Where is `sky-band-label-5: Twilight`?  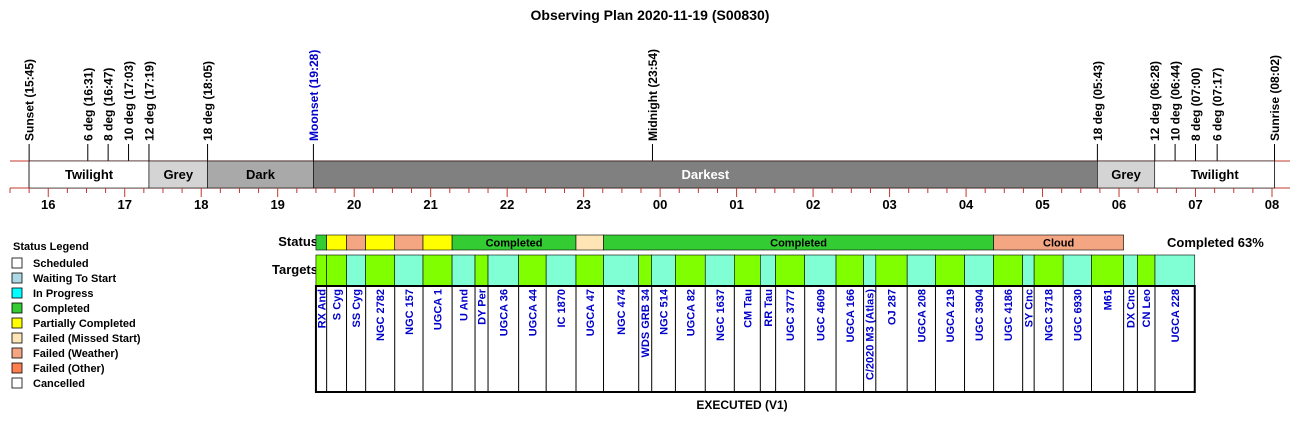 sky-band-label-5: Twilight is located at coordinates (1215, 174).